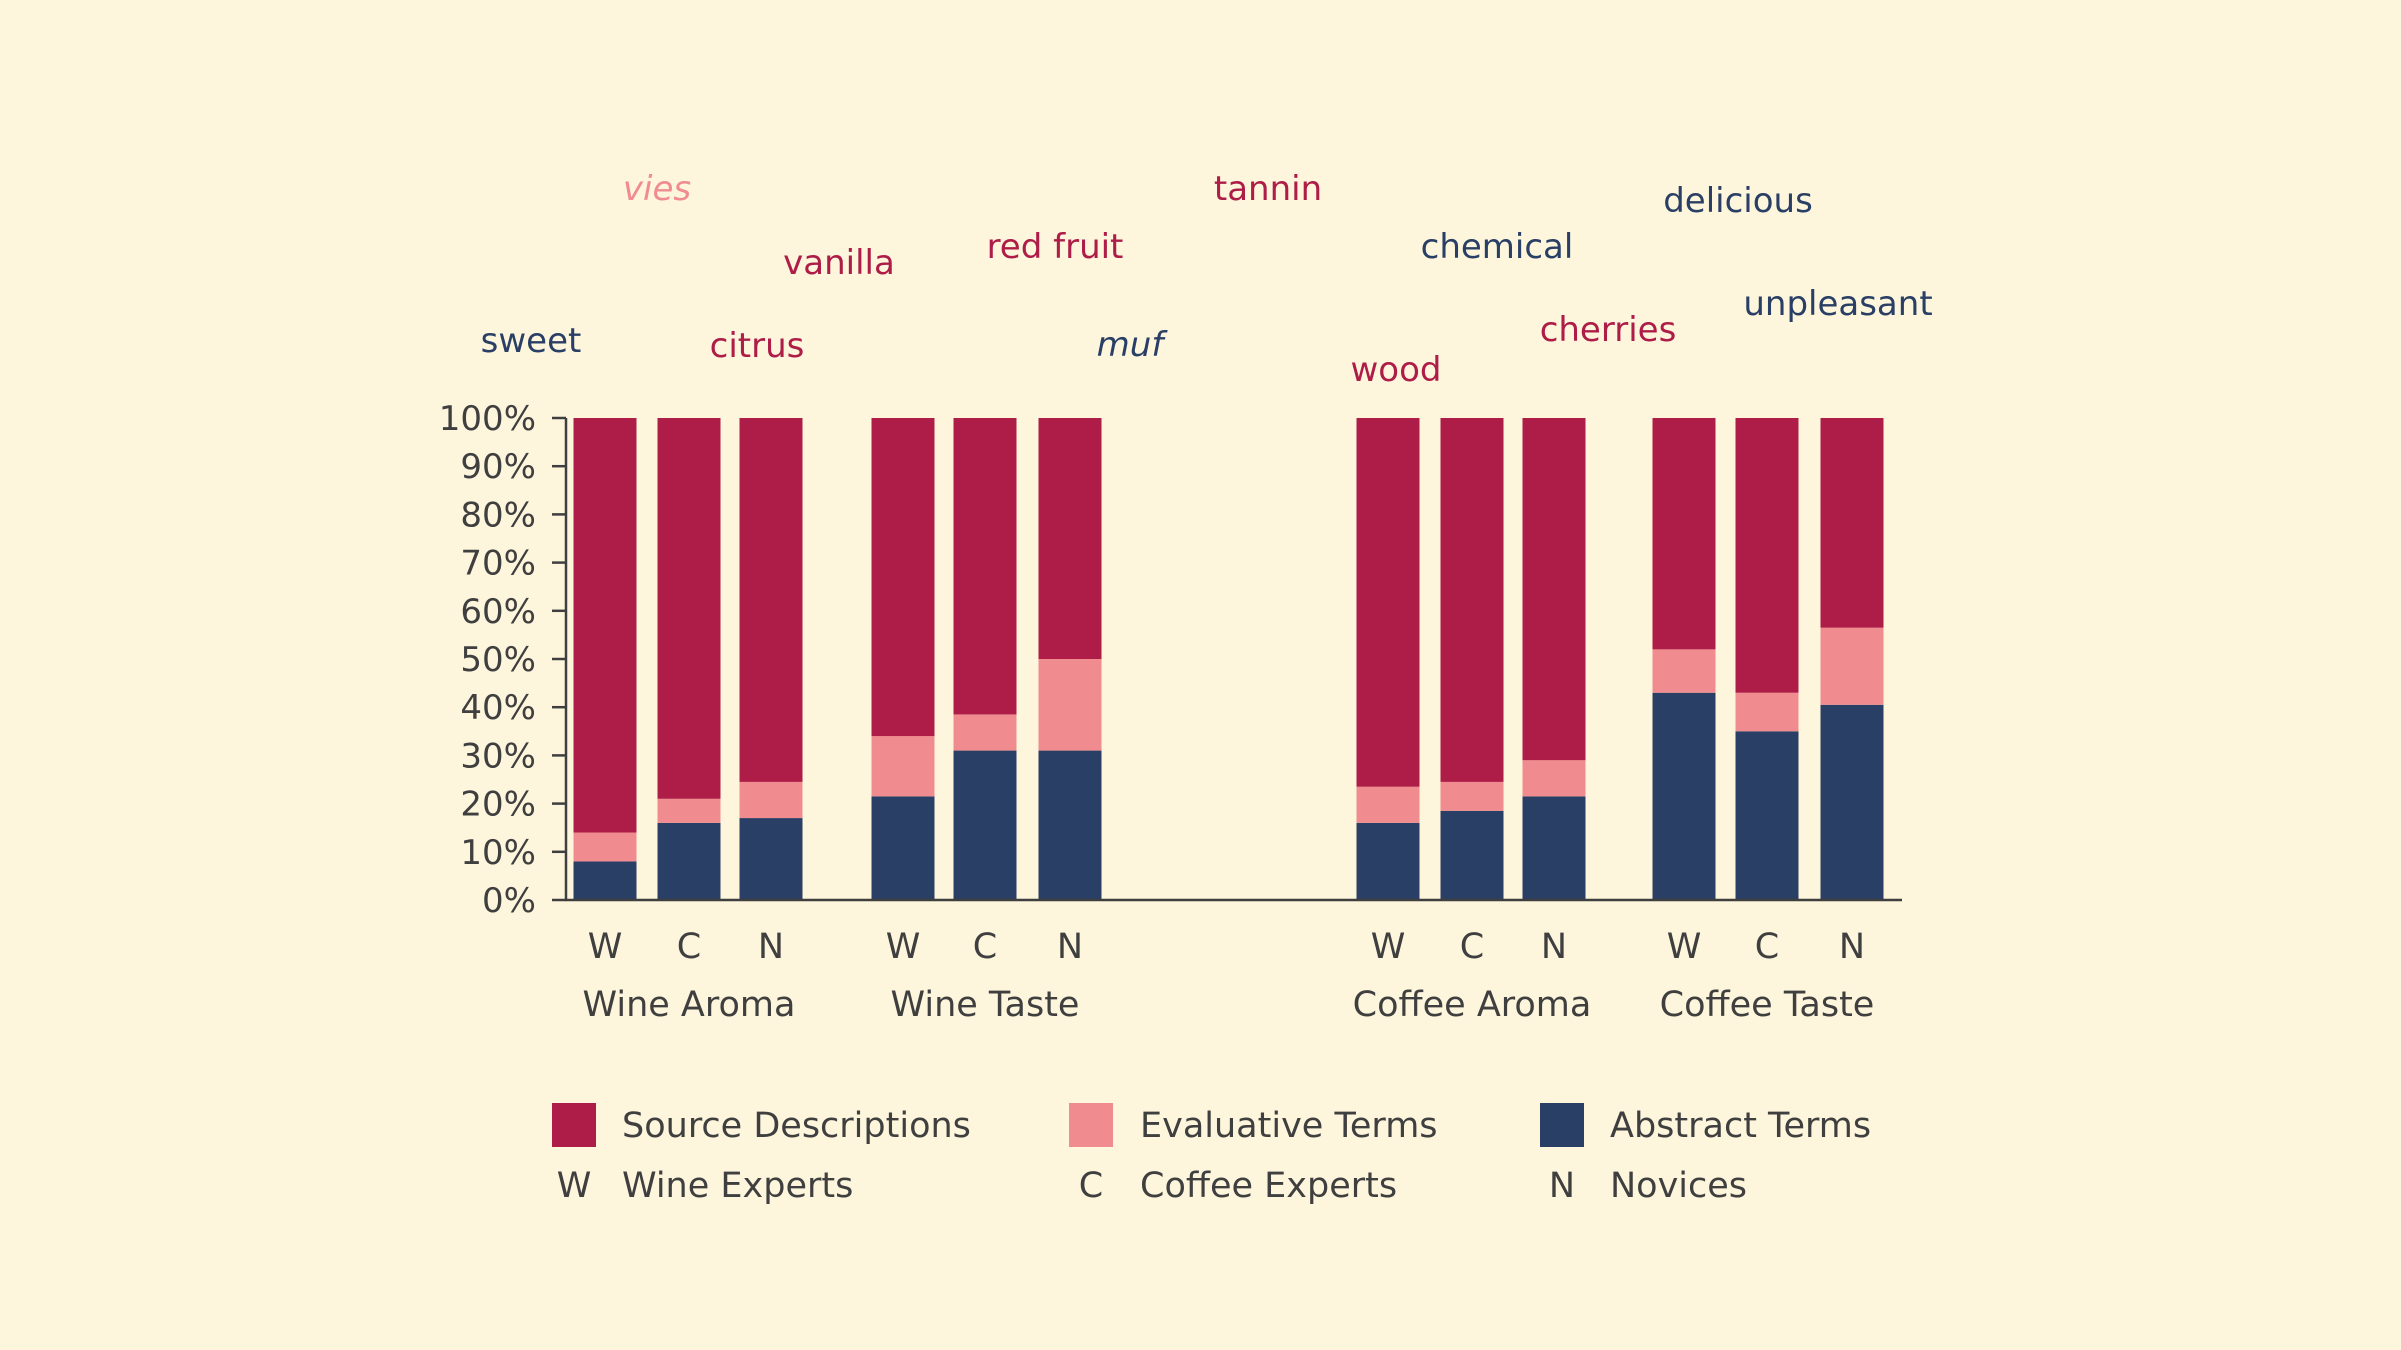  I want to click on y-tick-label: 40%, so click(498, 708).